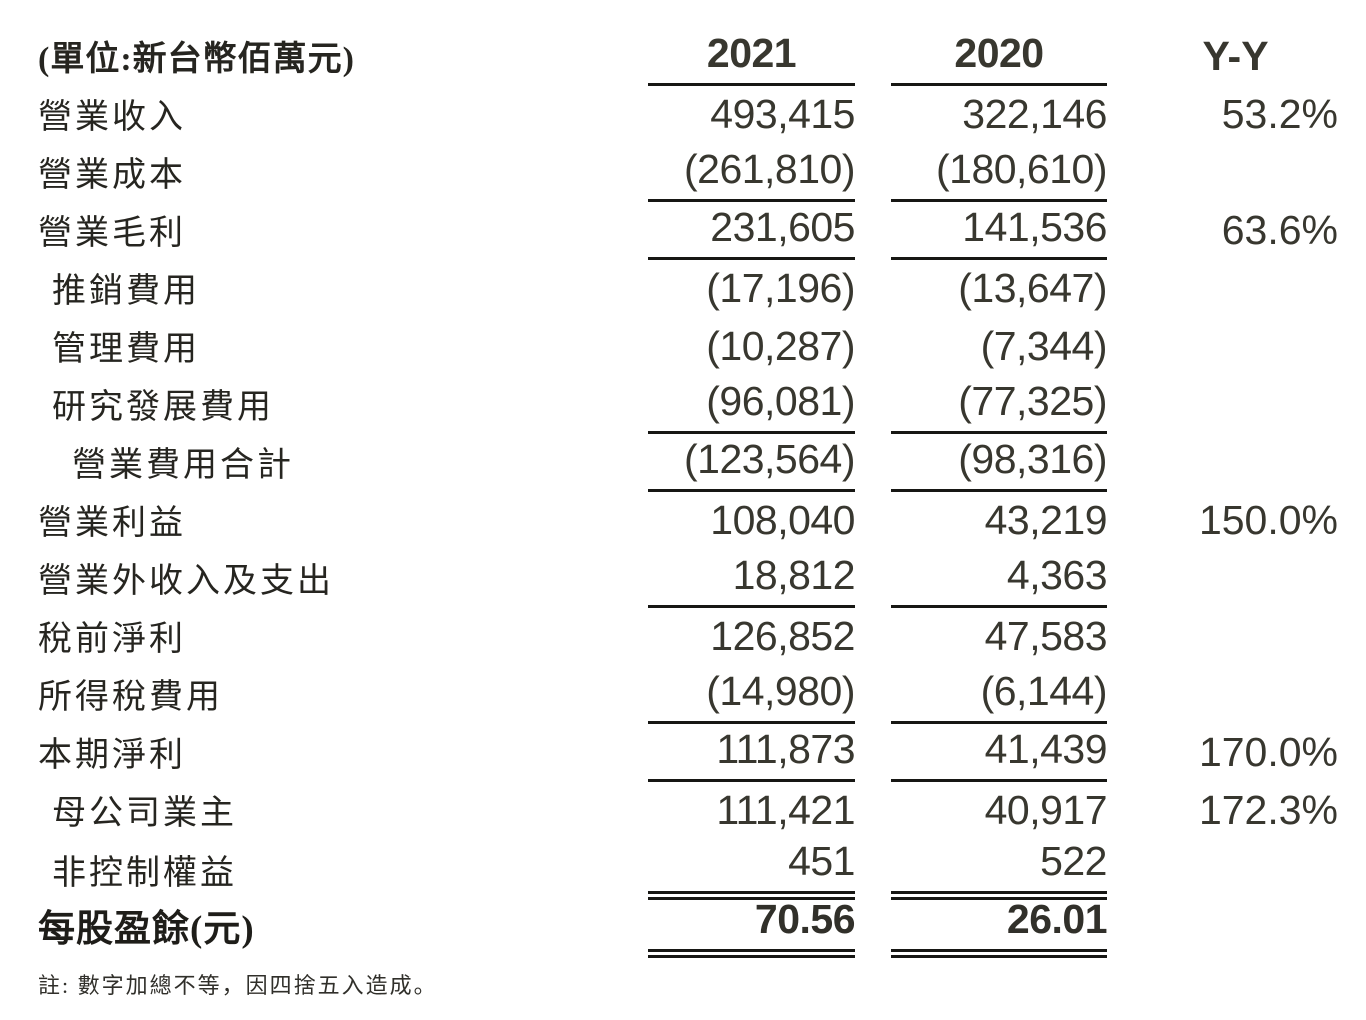 This screenshot has height=1020, width=1366. Describe the element at coordinates (163, 408) in the screenshot. I see `row-label: 研究發展費用` at that location.